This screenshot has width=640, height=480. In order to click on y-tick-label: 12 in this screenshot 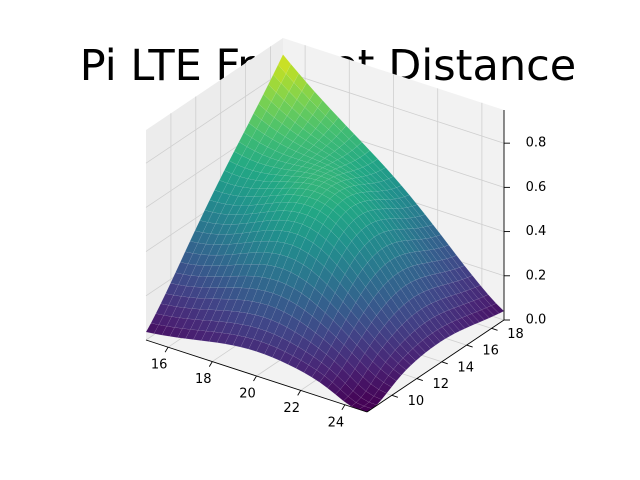, I will do `click(441, 384)`.